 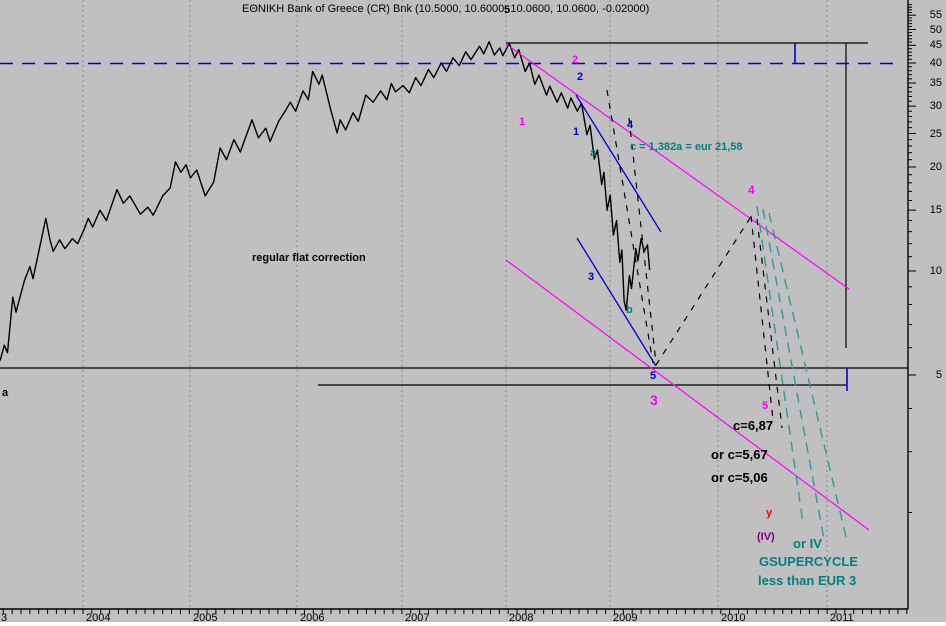 I want to click on y-axis-label-30: 30, so click(x=935, y=106).